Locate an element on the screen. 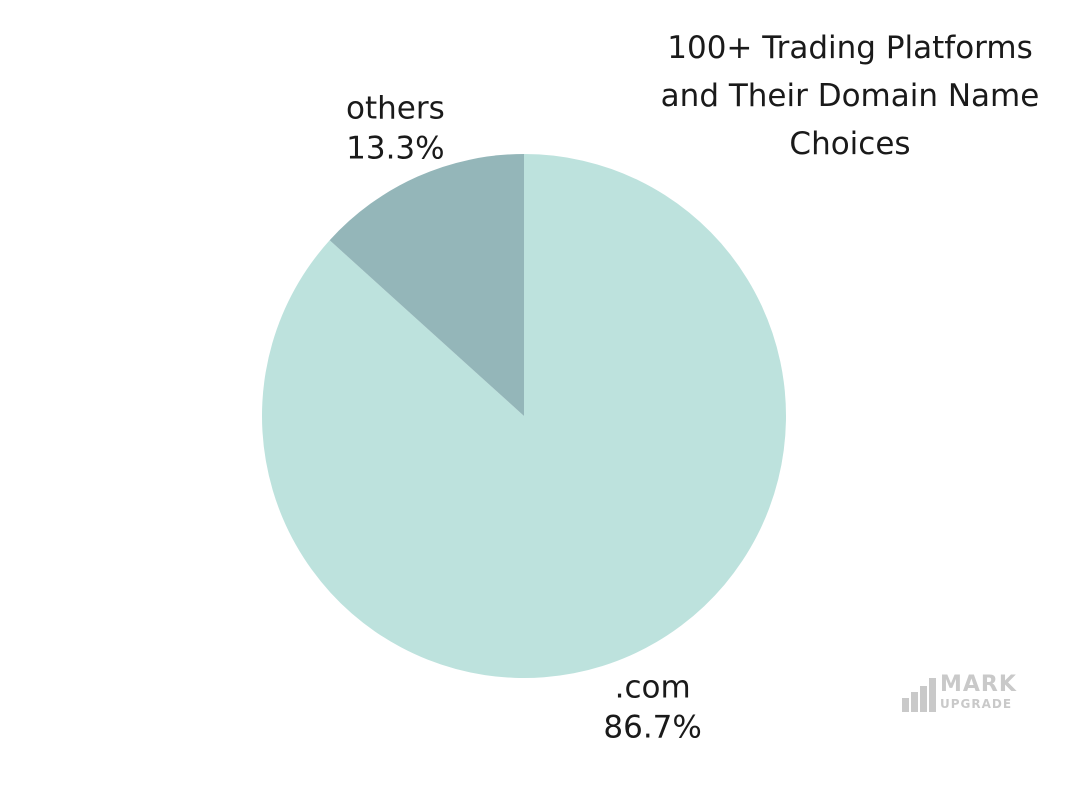  mark-upgrade-logo: MARK UPGRADE is located at coordinates (967, 694).